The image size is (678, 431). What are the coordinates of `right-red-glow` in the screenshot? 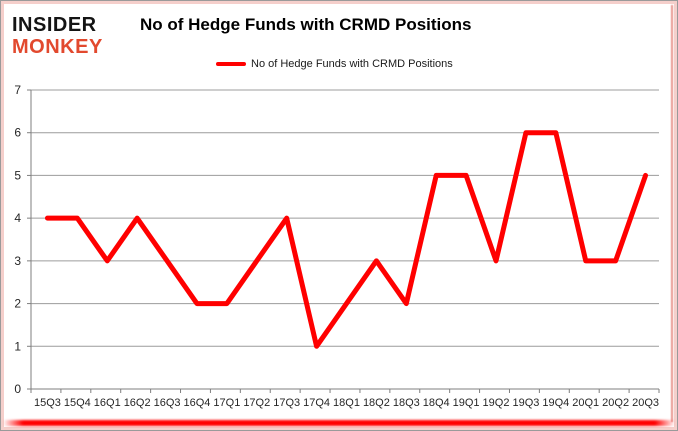 It's located at (672, 213).